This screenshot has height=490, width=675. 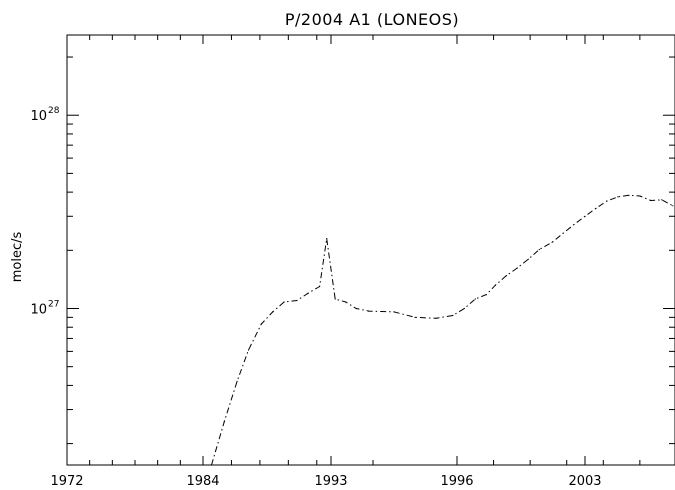 I want to click on x-tick-label-1996: 1996, so click(x=456, y=481).